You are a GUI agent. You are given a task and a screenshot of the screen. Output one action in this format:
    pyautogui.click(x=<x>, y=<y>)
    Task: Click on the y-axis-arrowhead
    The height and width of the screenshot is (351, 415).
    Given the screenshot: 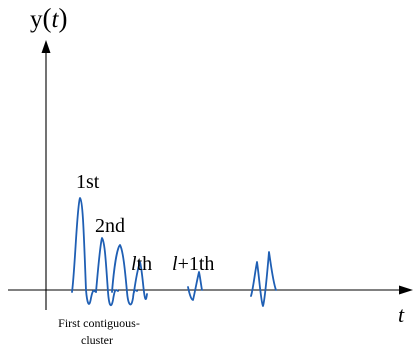 What is the action you would take?
    pyautogui.click(x=46, y=46)
    